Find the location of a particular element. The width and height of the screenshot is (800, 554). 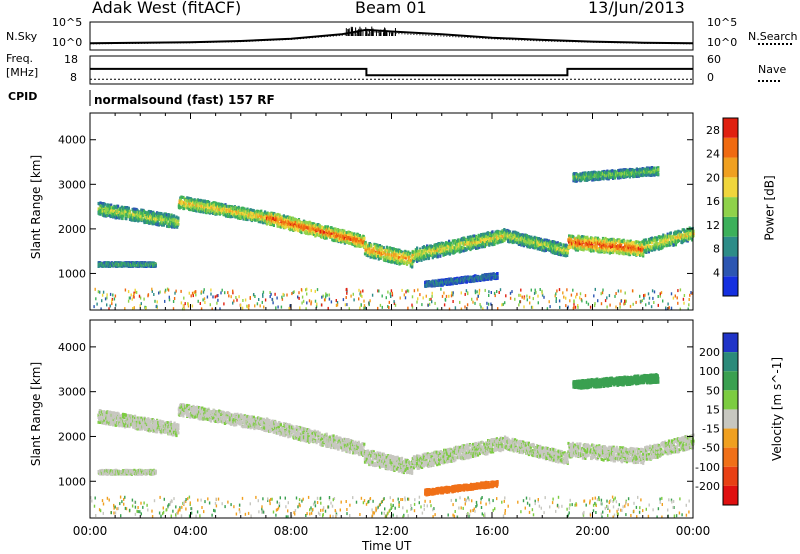

freq-series is located at coordinates (391, 72).